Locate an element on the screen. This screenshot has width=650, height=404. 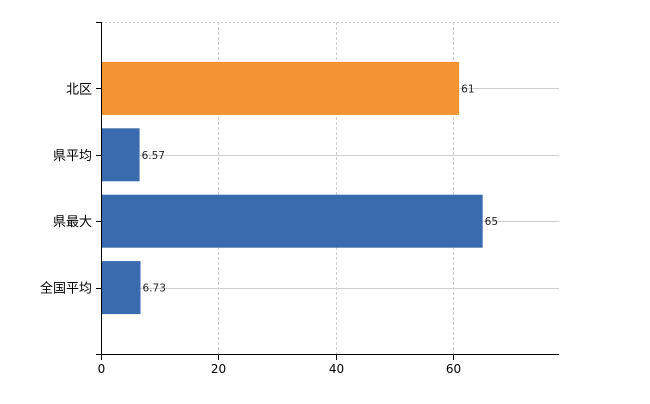
y-tick-label: 県最大 is located at coordinates (72, 222).